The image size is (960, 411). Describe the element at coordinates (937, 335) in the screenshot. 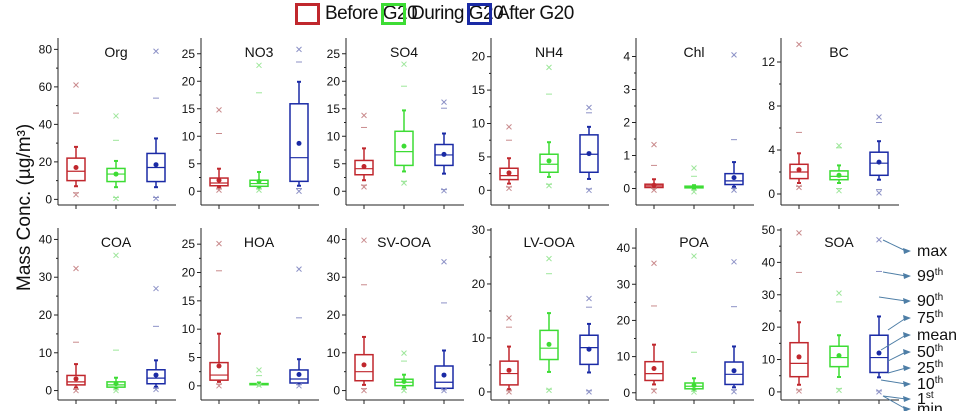

I see `key-label-mean: mean` at that location.